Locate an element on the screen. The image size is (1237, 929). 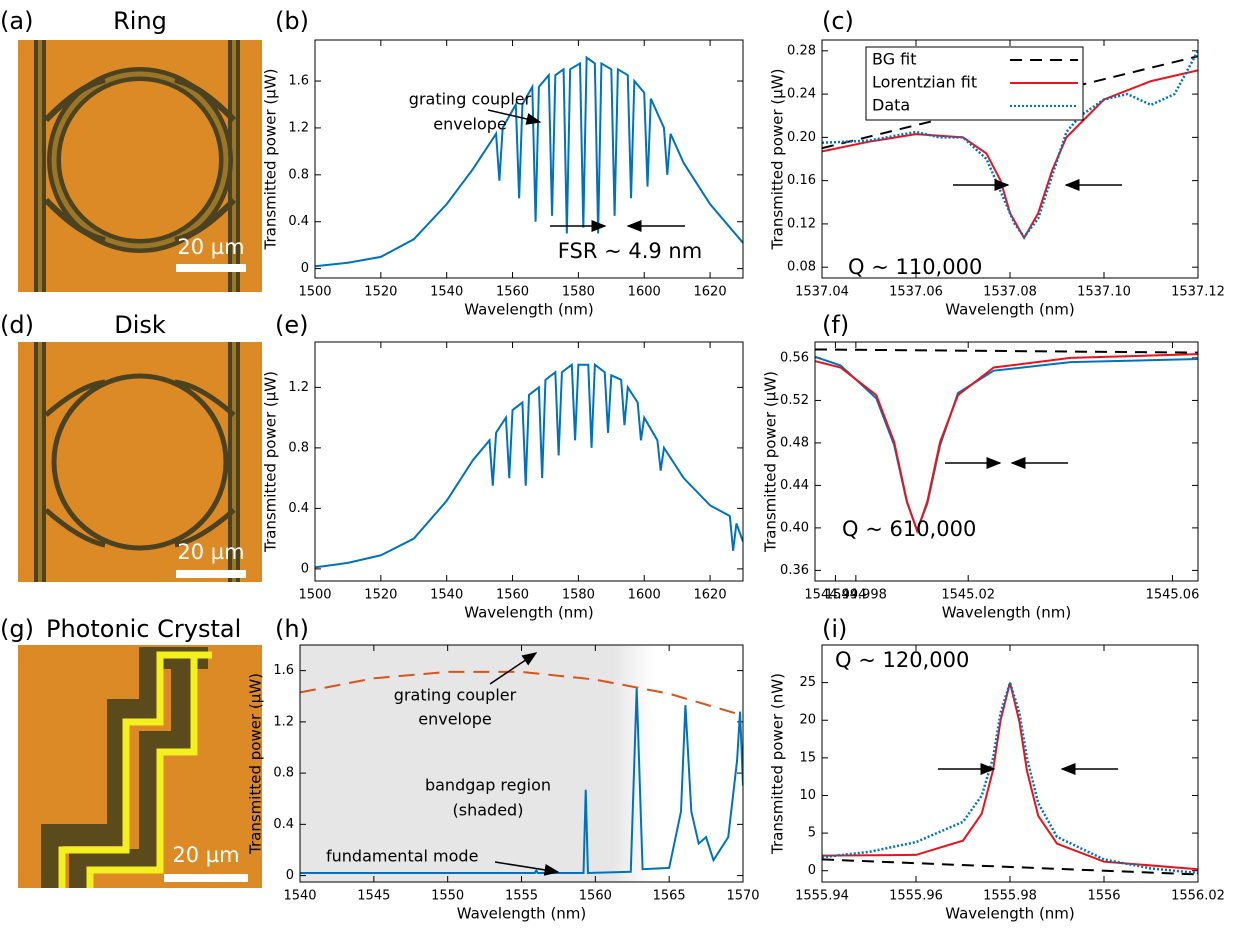
x-tick-label: 1556 is located at coordinates (1103, 896).